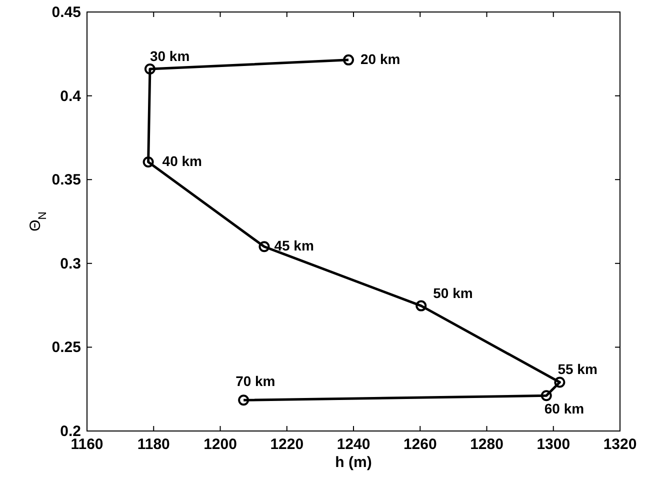 Image resolution: width=652 pixels, height=480 pixels. Describe the element at coordinates (553, 444) in the screenshot. I see `x-tick-label: 1300` at that location.